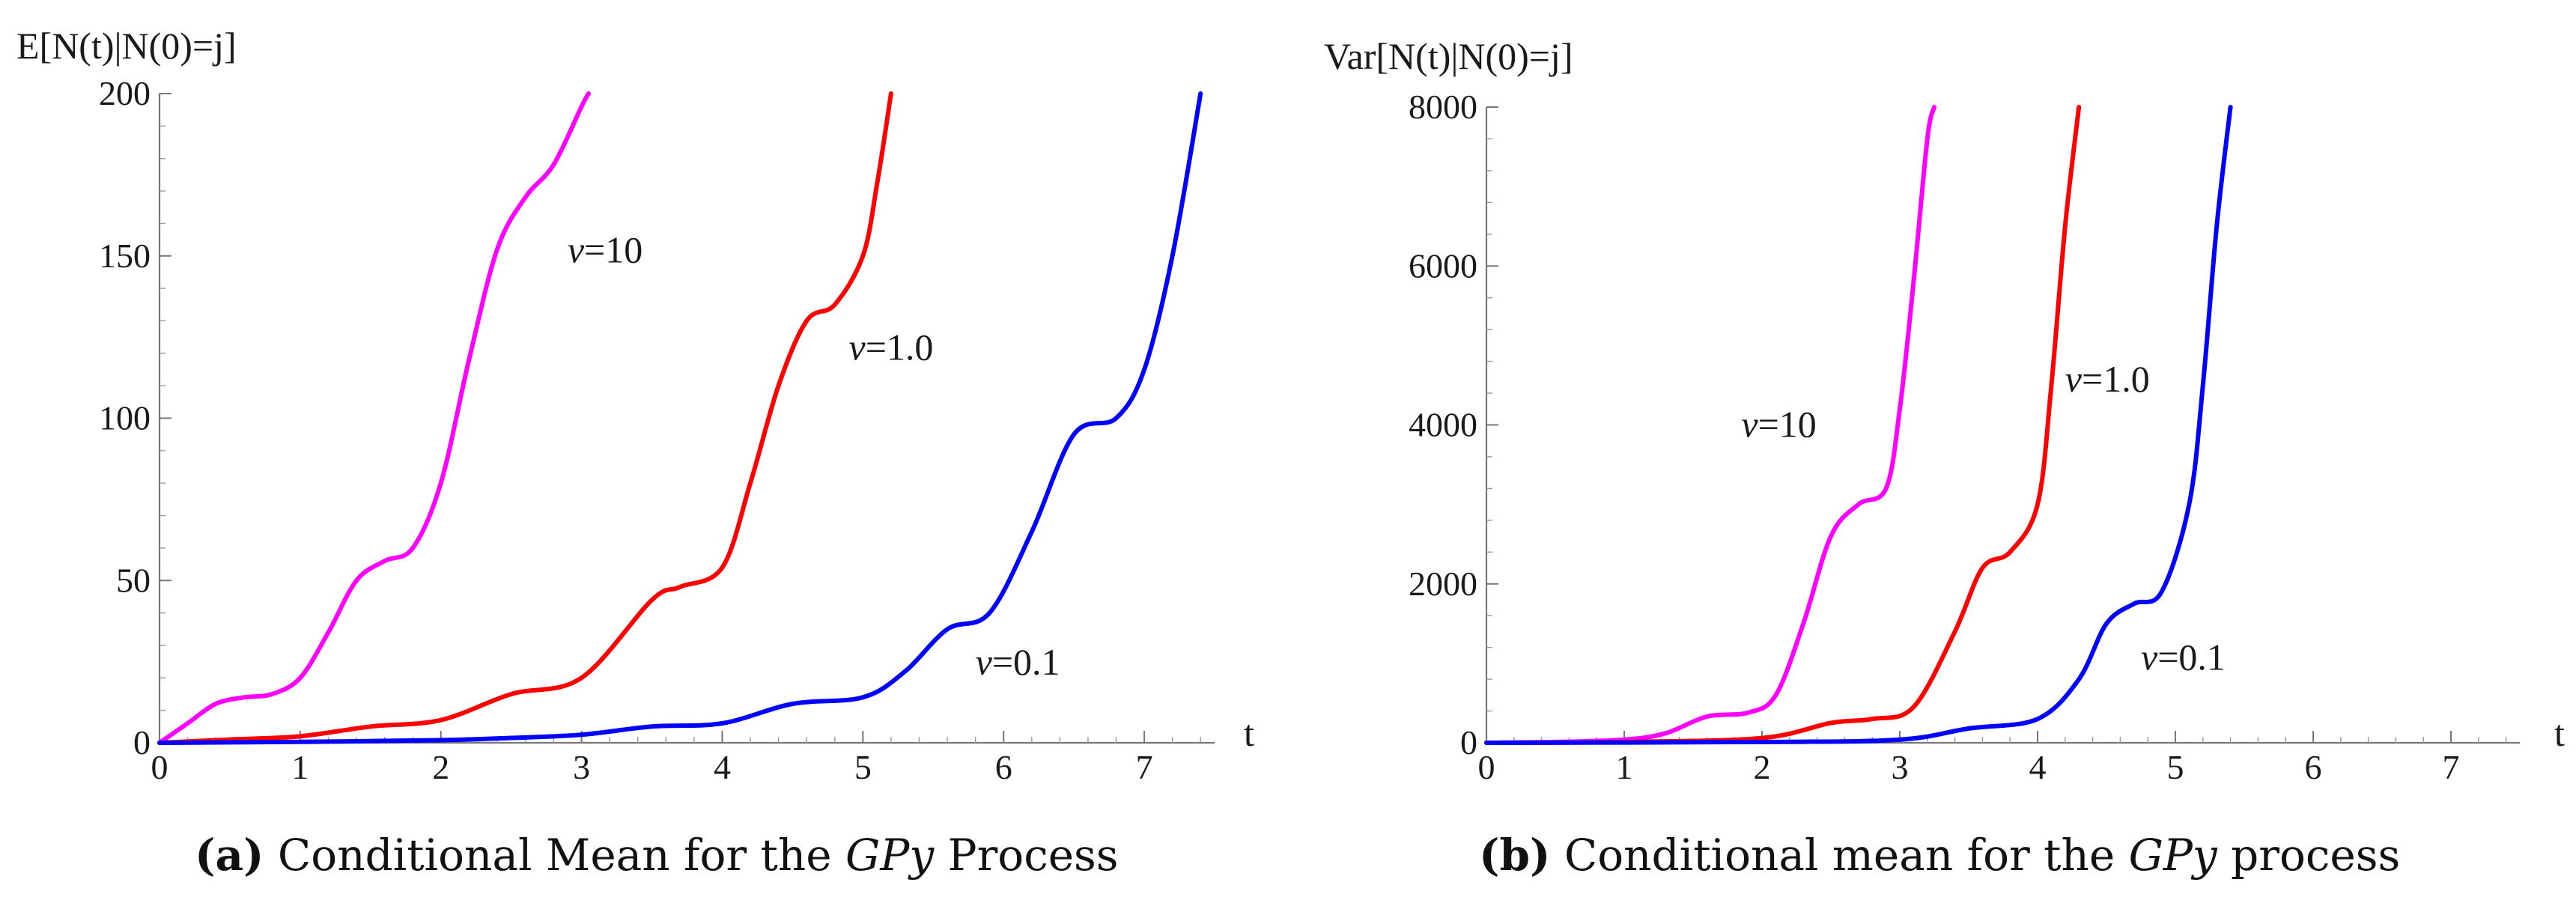 The width and height of the screenshot is (2576, 918). What do you see at coordinates (1515, 855) in the screenshot?
I see `caption-b-tag: (b)` at bounding box center [1515, 855].